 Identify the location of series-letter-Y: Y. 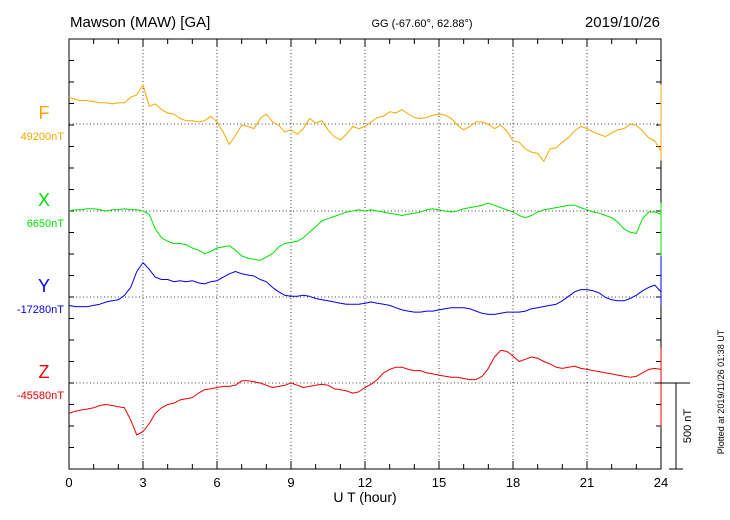
(44, 286).